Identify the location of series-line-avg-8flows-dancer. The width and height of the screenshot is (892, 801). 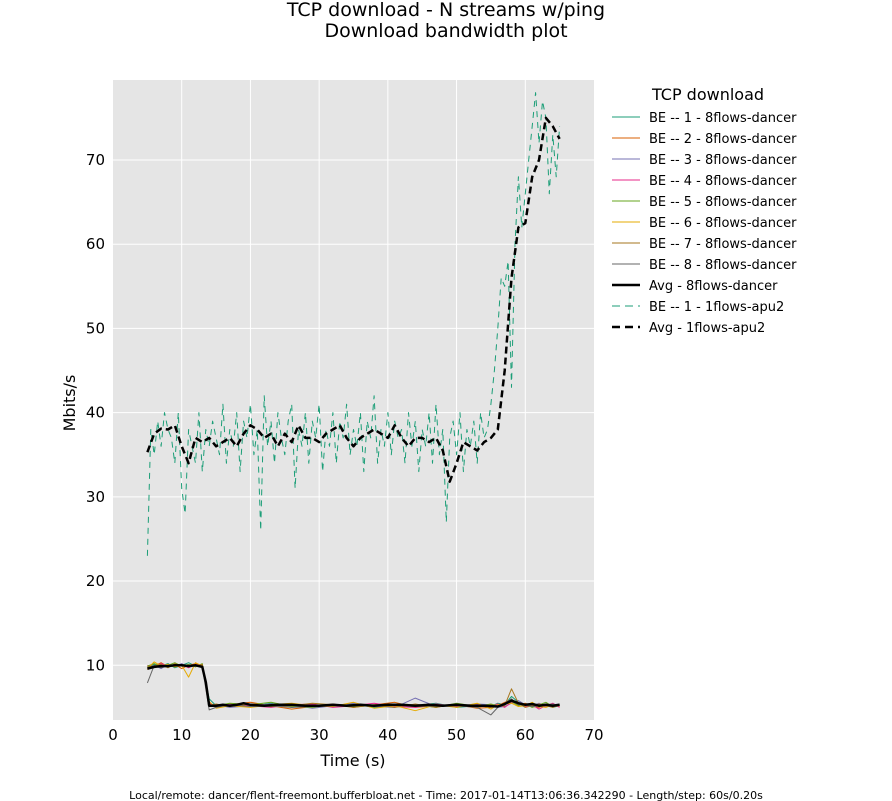
(353, 686).